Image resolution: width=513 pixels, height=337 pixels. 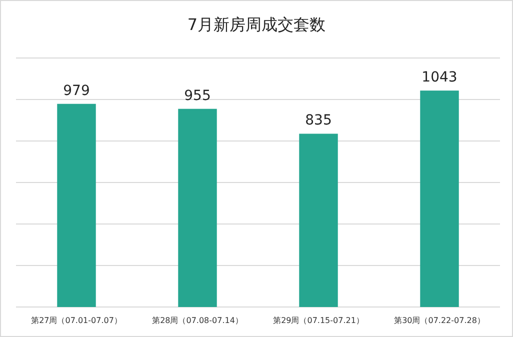 I want to click on data-label: 835, so click(x=318, y=120).